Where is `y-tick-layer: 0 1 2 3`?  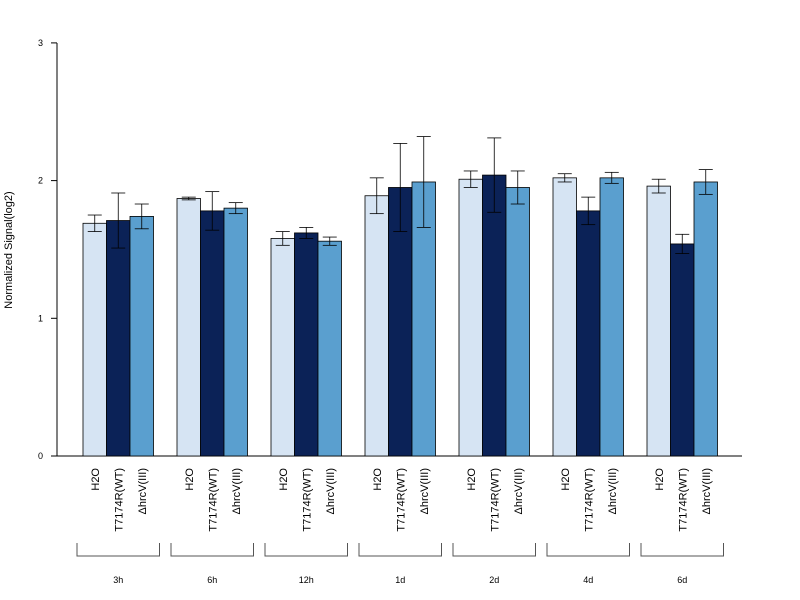
y-tick-layer: 0 1 2 3 is located at coordinates (47, 249).